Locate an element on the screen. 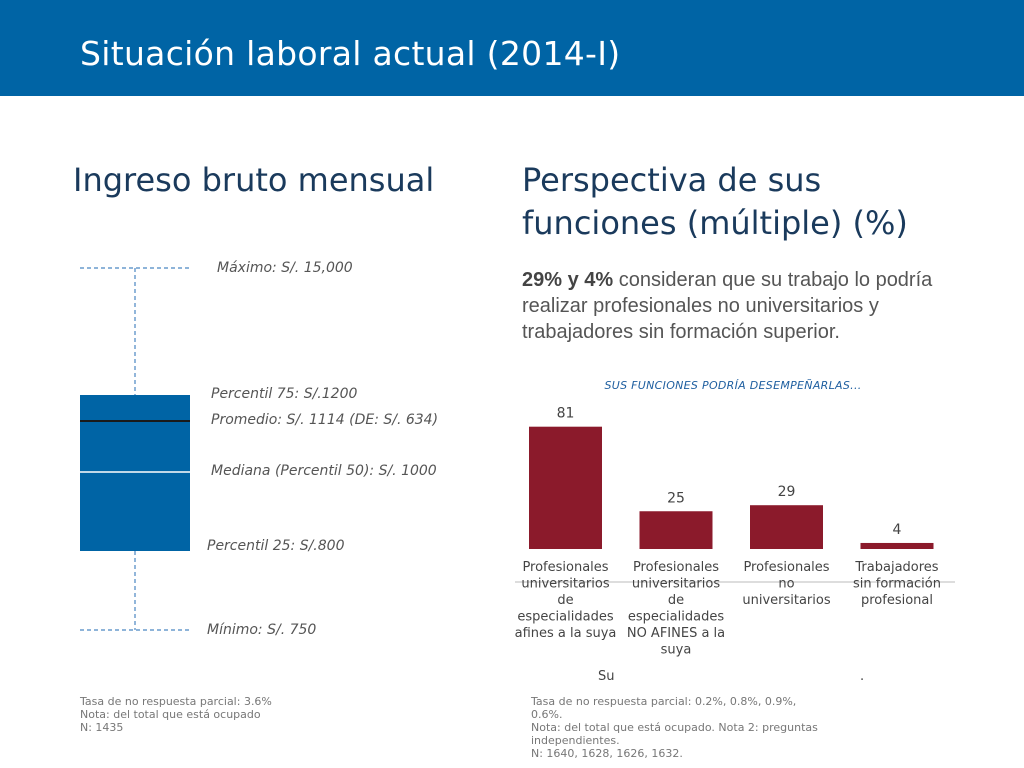  category-label-3: Trabajadores sin formación profesional is located at coordinates (897, 584).